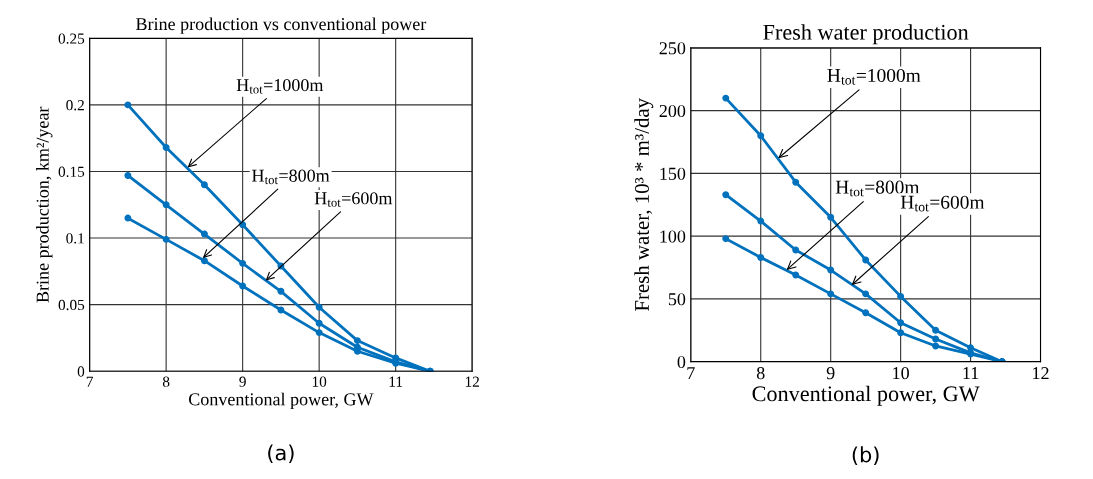 This screenshot has height=479, width=1093. What do you see at coordinates (673, 173) in the screenshot?
I see `y-tick-label: 150` at bounding box center [673, 173].